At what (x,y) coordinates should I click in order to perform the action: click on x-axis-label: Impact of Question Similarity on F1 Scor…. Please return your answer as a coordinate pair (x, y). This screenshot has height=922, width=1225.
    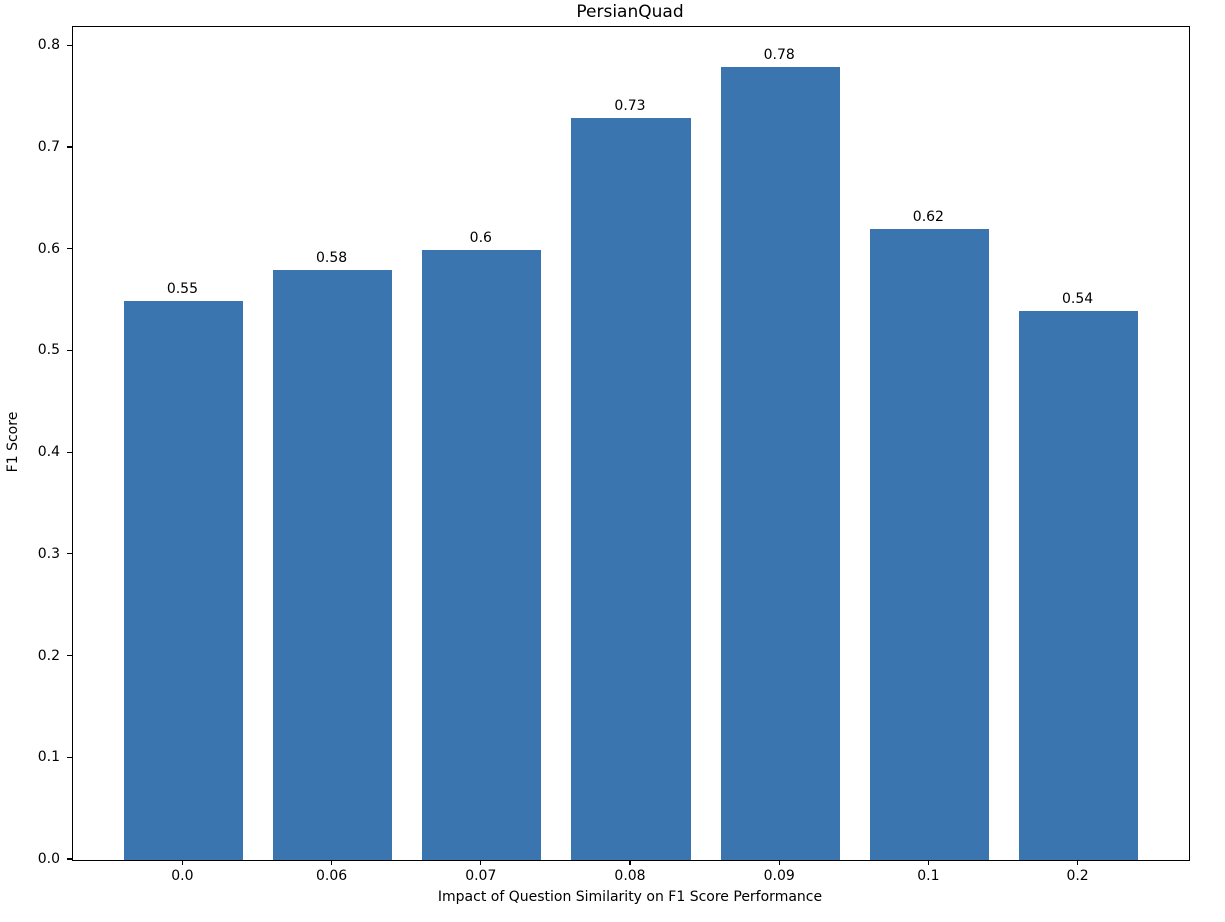
    Looking at the image, I should click on (630, 897).